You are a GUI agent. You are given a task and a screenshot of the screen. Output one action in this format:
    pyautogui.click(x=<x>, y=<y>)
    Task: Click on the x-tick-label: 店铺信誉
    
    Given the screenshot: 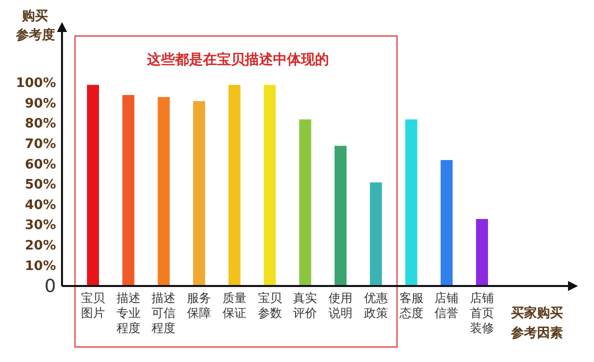 What is the action you would take?
    pyautogui.click(x=446, y=305)
    